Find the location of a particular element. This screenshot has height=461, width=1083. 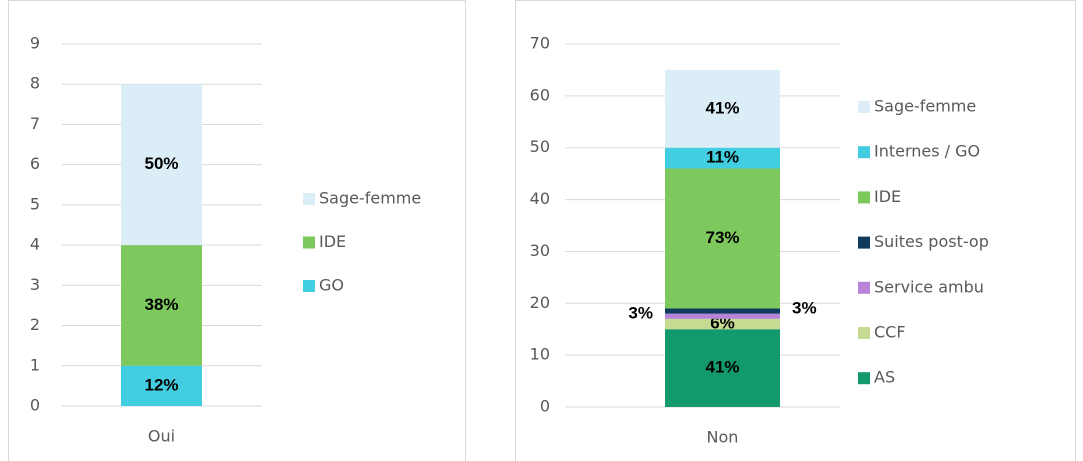

y-tick-label: 2 is located at coordinates (35, 324).